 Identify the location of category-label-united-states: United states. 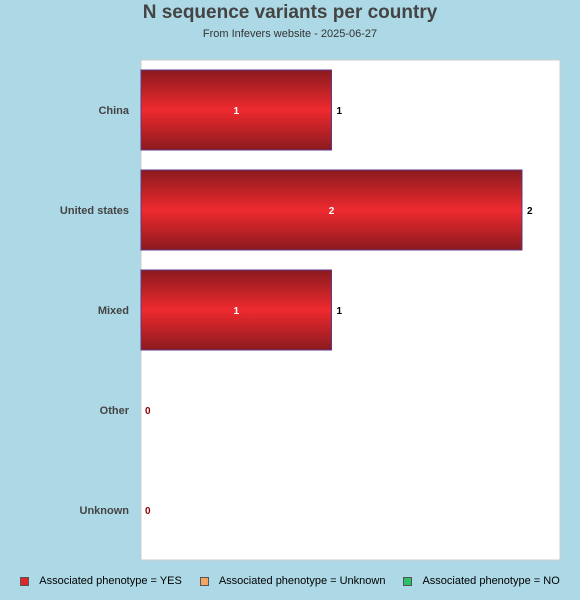
(94, 211).